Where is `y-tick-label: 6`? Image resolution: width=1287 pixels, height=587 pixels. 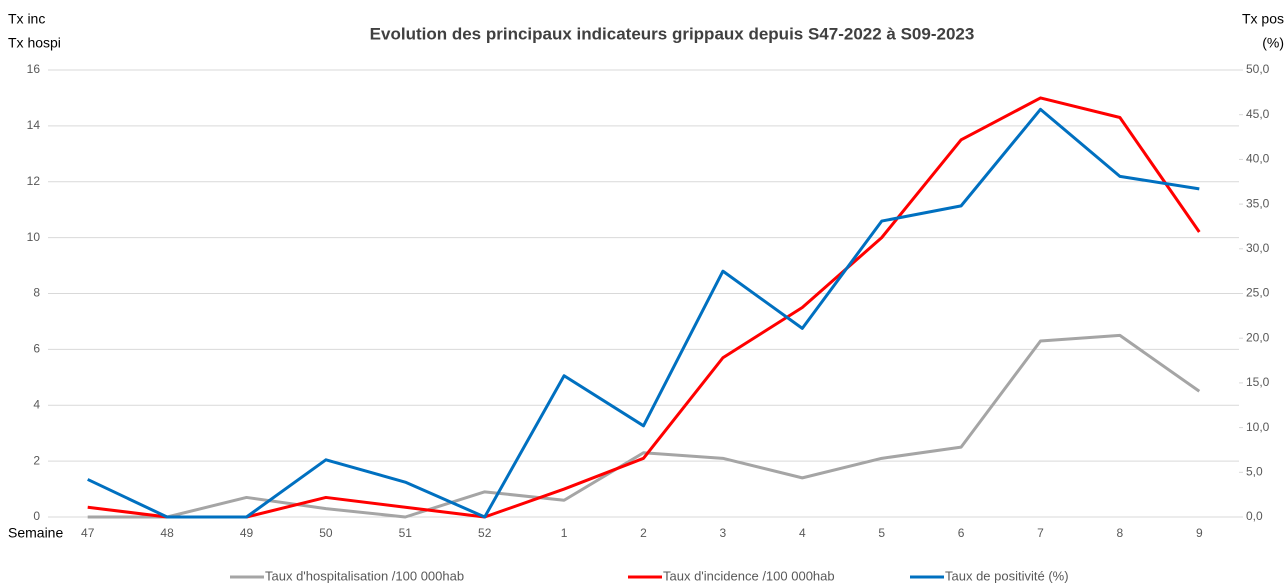
y-tick-label: 6 is located at coordinates (36, 349).